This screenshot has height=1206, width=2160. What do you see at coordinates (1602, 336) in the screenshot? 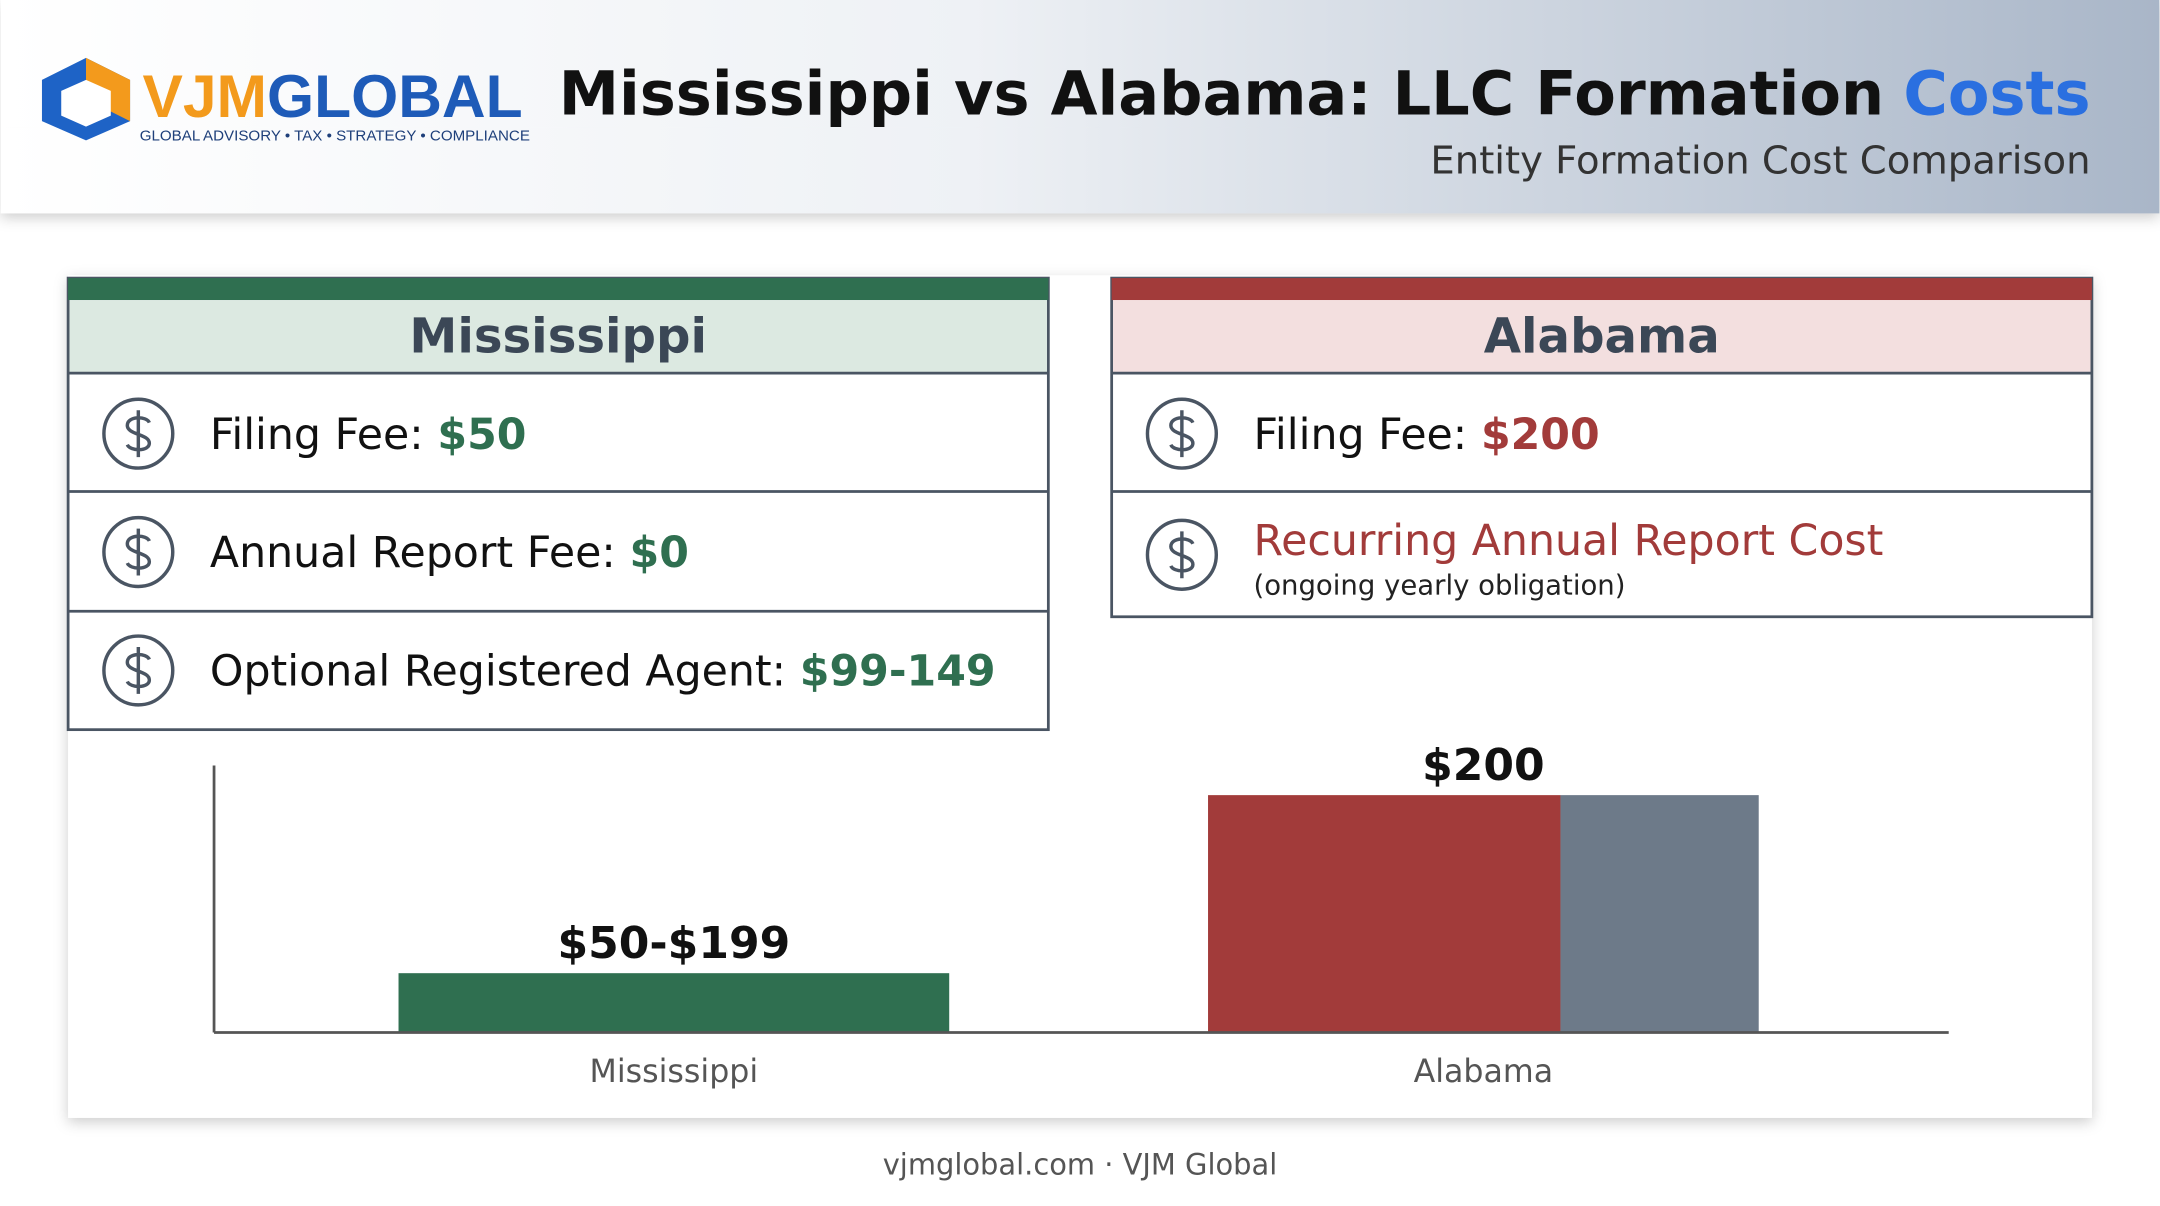
I see `card-title: Alabama` at bounding box center [1602, 336].